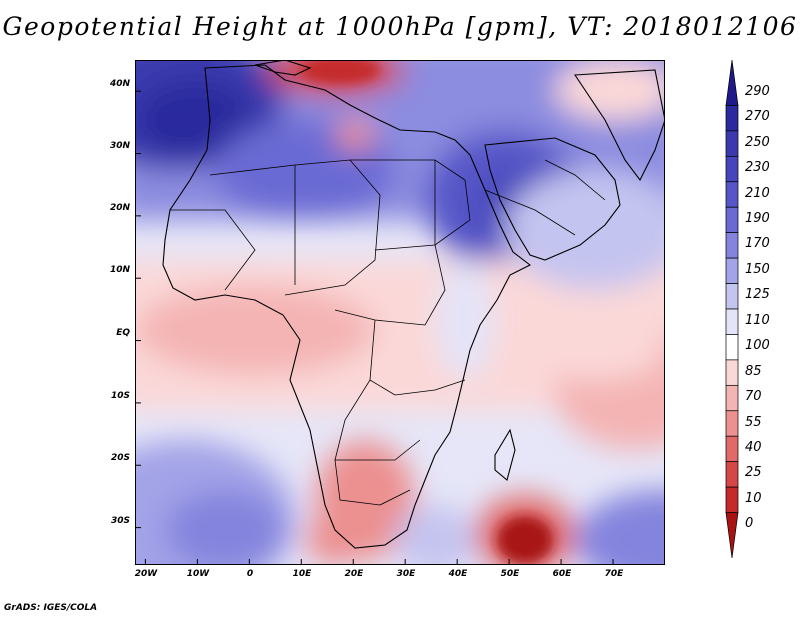  What do you see at coordinates (757, 218) in the screenshot?
I see `colorbar-label: 190` at bounding box center [757, 218].